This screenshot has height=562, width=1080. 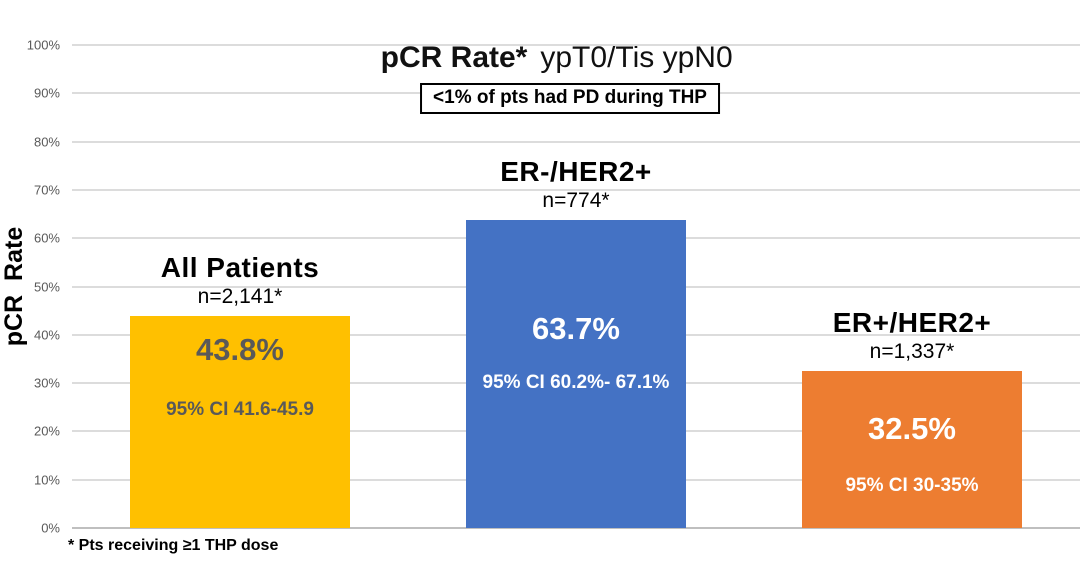 I want to click on y-tick-label: 70%, so click(x=46, y=190).